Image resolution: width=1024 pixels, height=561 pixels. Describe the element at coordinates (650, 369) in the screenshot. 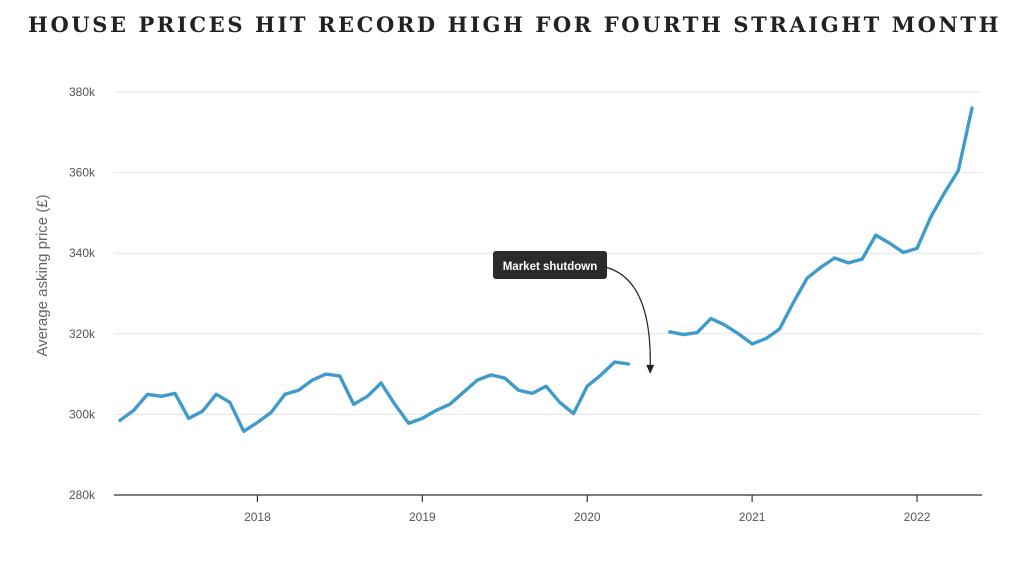

I see `annotation-arrowhead` at that location.